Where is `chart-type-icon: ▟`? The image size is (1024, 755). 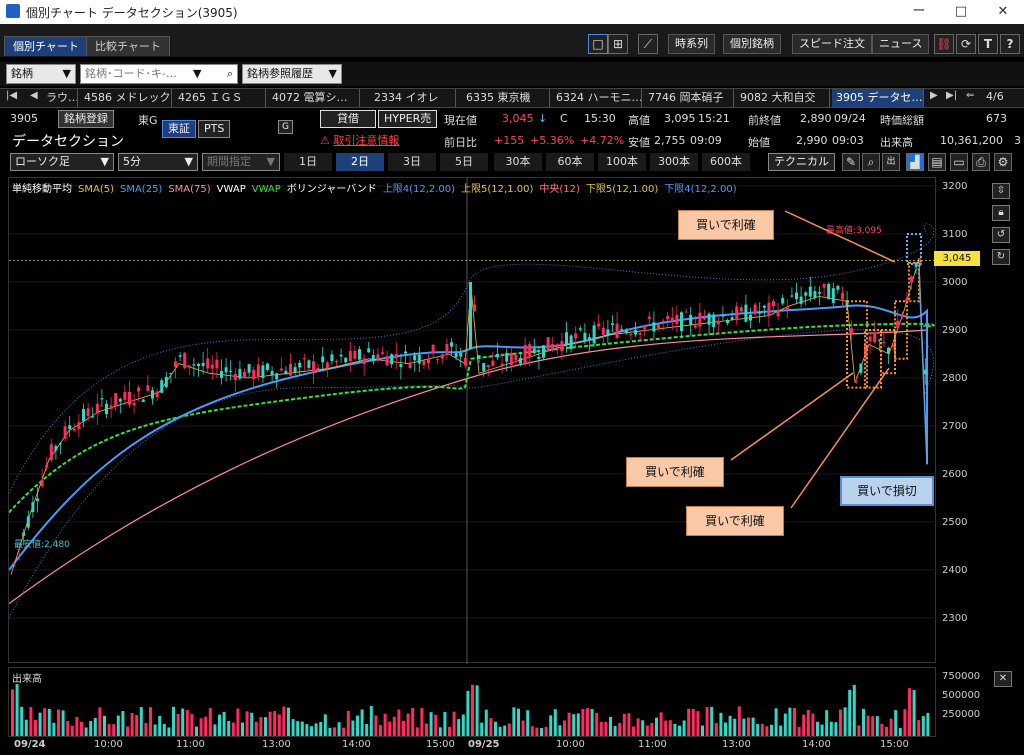 chart-type-icon: ▟ is located at coordinates (915, 162).